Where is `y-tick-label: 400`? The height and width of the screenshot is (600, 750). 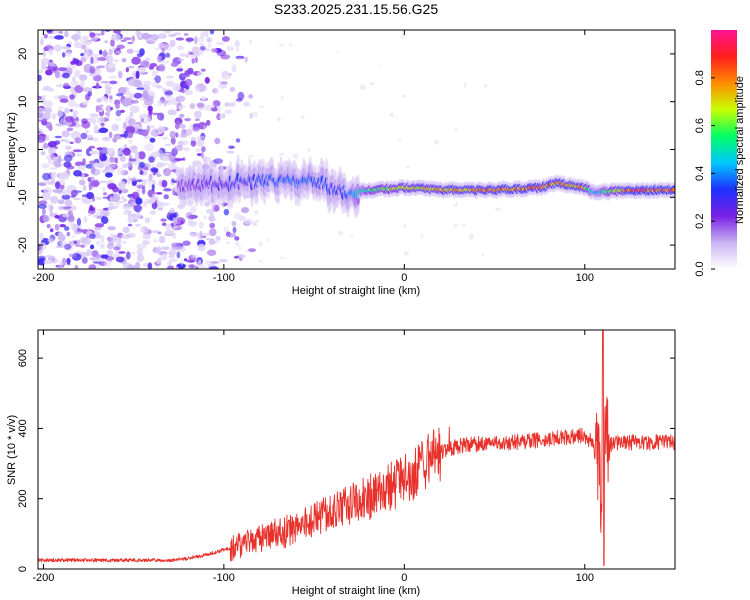
y-tick-label: 400 is located at coordinates (23, 428).